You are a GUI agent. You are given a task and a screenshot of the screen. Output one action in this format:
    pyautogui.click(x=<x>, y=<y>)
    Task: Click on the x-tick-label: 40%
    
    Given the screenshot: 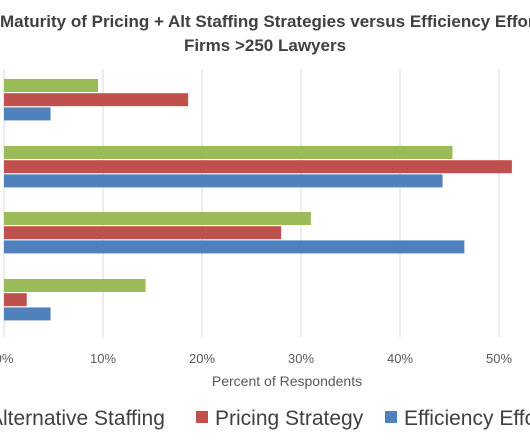 What is the action you would take?
    pyautogui.click(x=400, y=358)
    